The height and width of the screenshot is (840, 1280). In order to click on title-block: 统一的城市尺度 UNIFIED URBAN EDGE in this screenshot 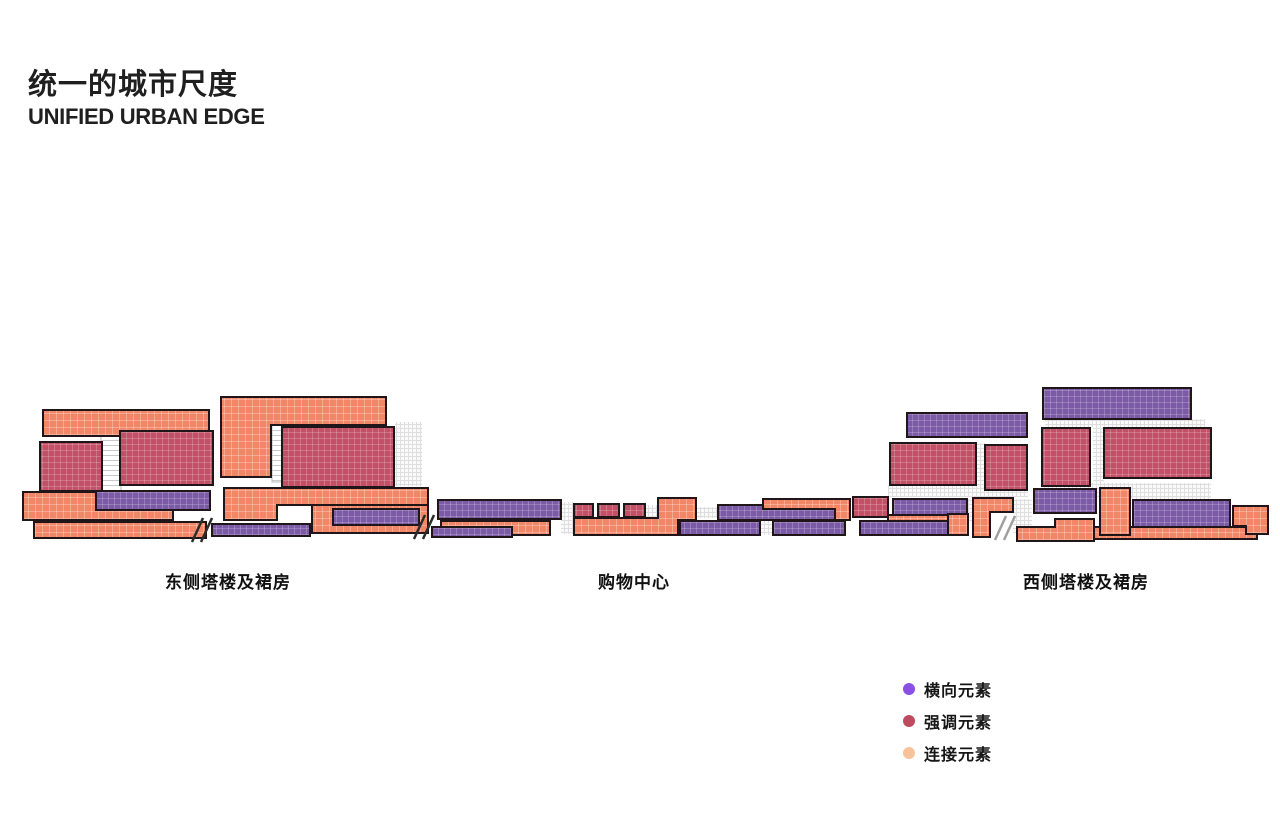, I will do `click(146, 99)`.